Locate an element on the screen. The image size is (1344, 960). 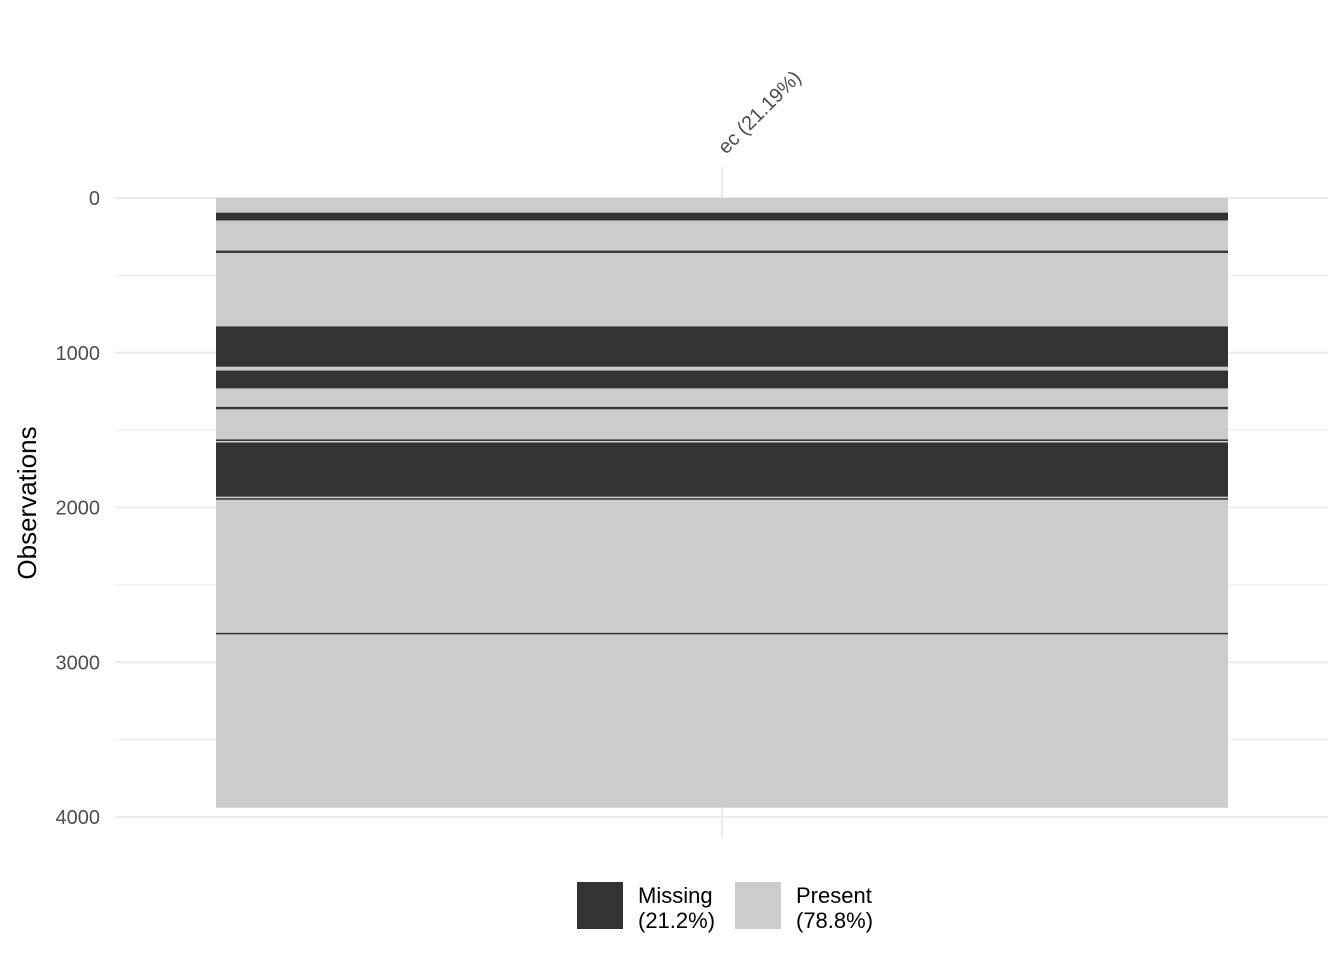
legend-swatch-present is located at coordinates (758, 905).